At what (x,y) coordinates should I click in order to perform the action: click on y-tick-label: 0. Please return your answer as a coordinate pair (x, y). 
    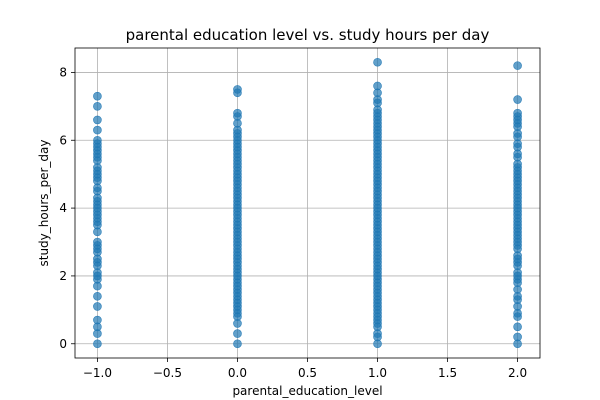
    Looking at the image, I should click on (63, 344).